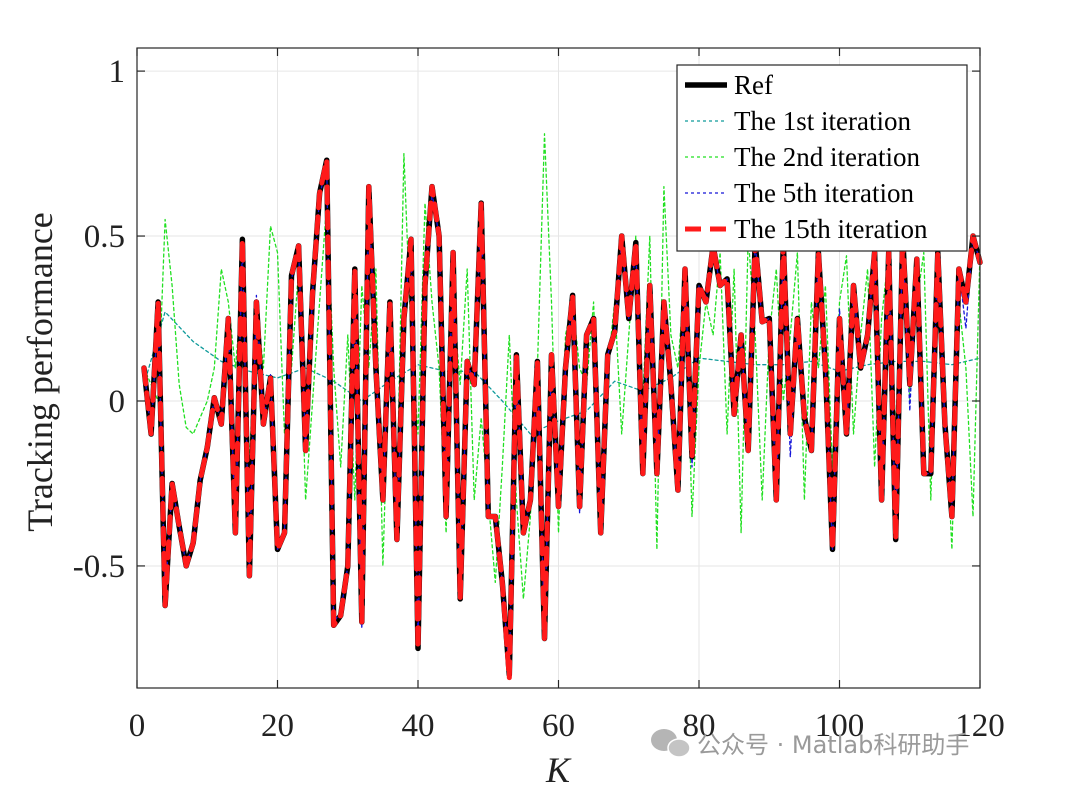 The image size is (1080, 787). I want to click on legend-label-the-2nd-iteration: The 2nd iteration, so click(827, 157).